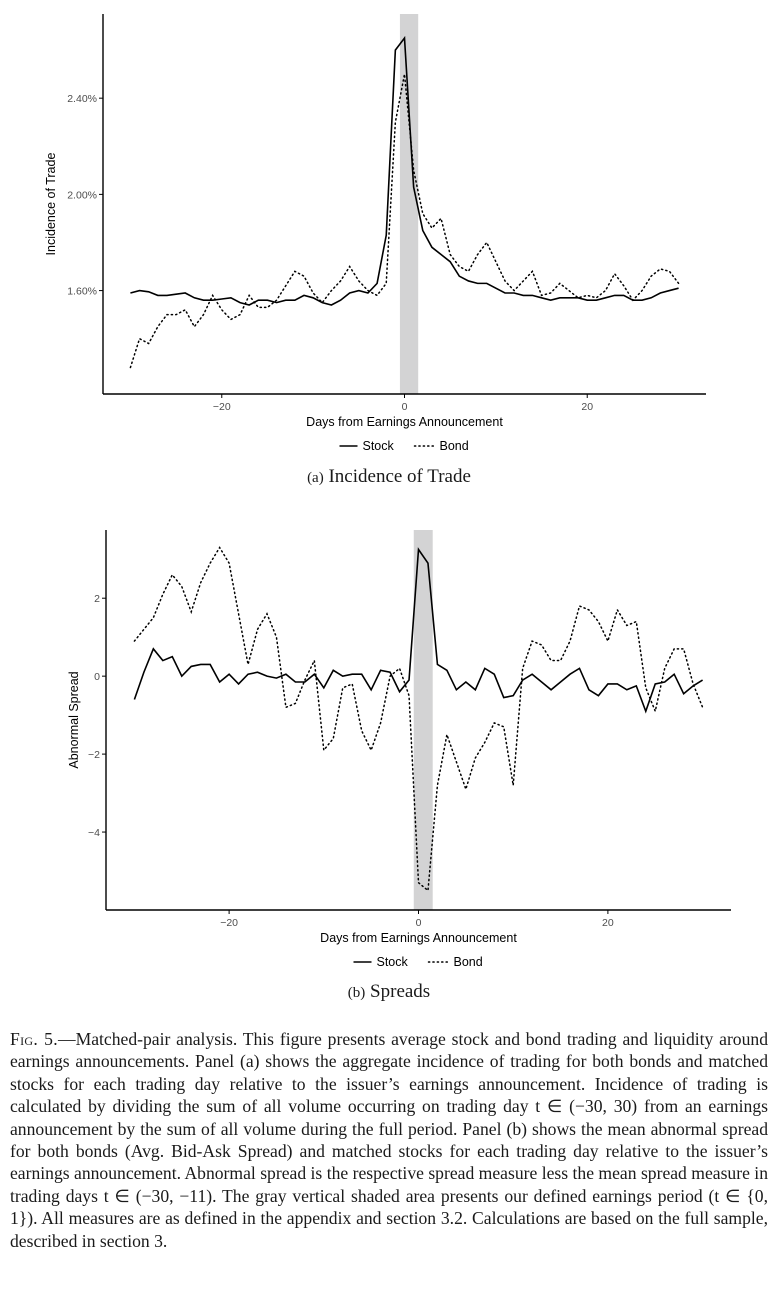 Image resolution: width=778 pixels, height=1294 pixels. What do you see at coordinates (423, 720) in the screenshot?
I see `panel-b-earnings-period-shade` at bounding box center [423, 720].